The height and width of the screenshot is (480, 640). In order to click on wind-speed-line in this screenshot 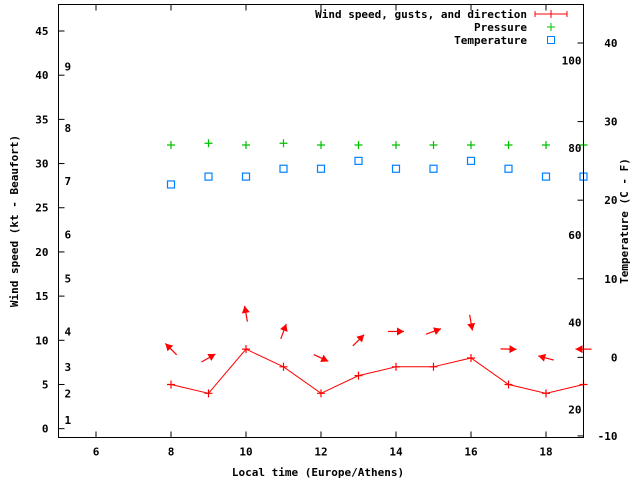, I will do `click(377, 371)`.